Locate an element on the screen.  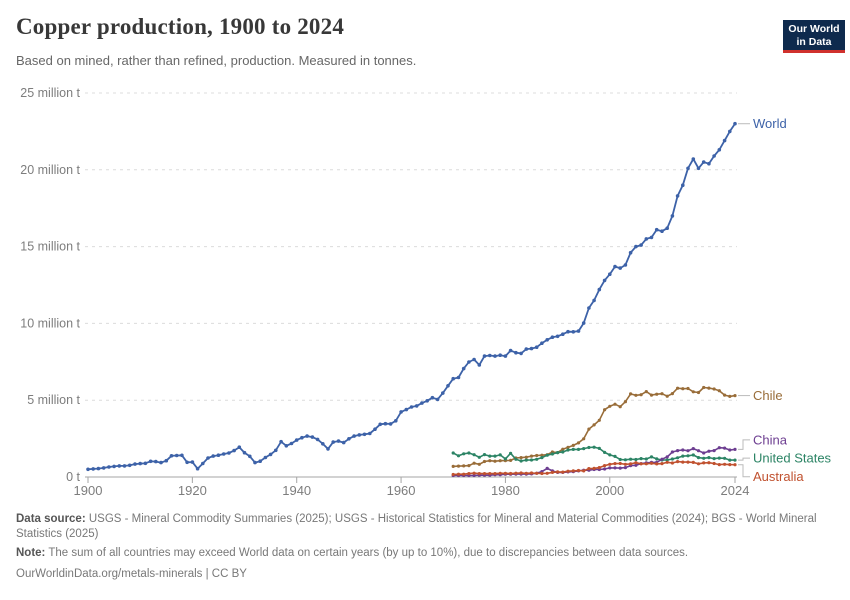
x-axis-tick-label: 1960 is located at coordinates (401, 490).